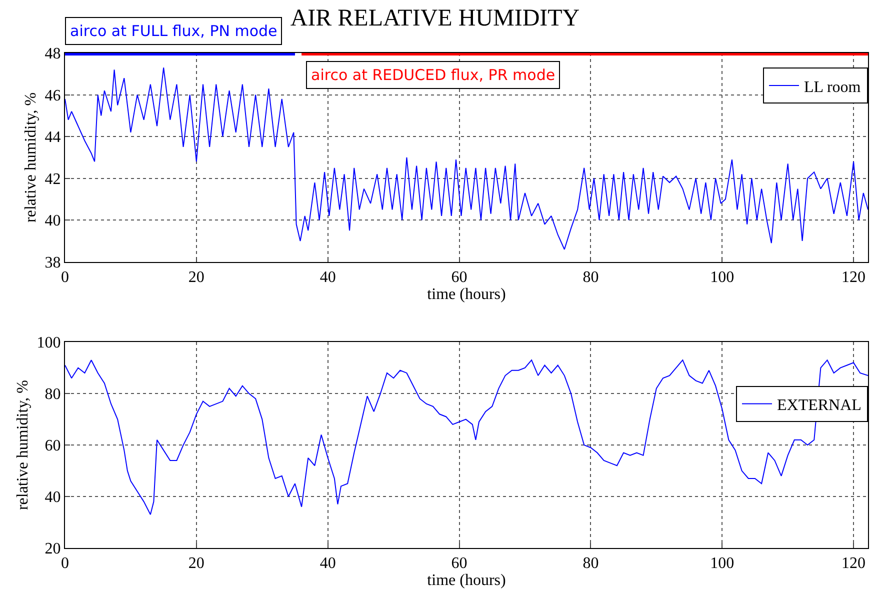 The image size is (870, 594). What do you see at coordinates (433, 75) in the screenshot?
I see `annotation: airco at REDUCED flux, PR mode` at bounding box center [433, 75].